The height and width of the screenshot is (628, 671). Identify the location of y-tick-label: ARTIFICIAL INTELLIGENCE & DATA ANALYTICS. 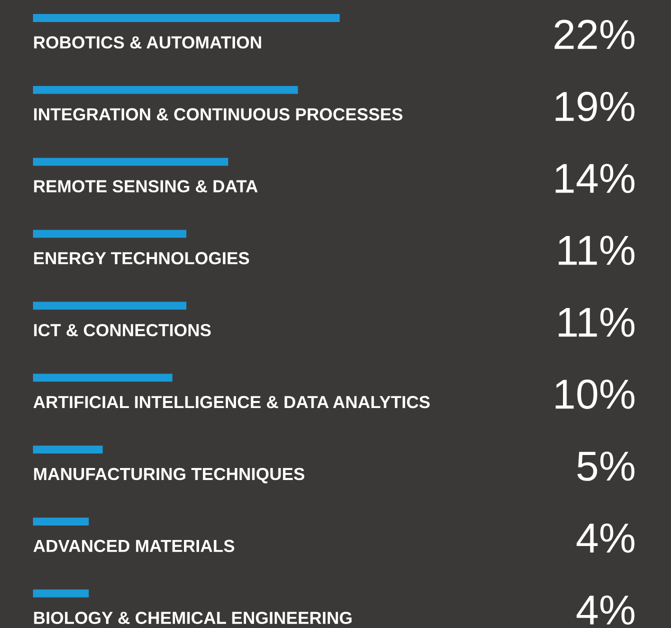
(231, 402).